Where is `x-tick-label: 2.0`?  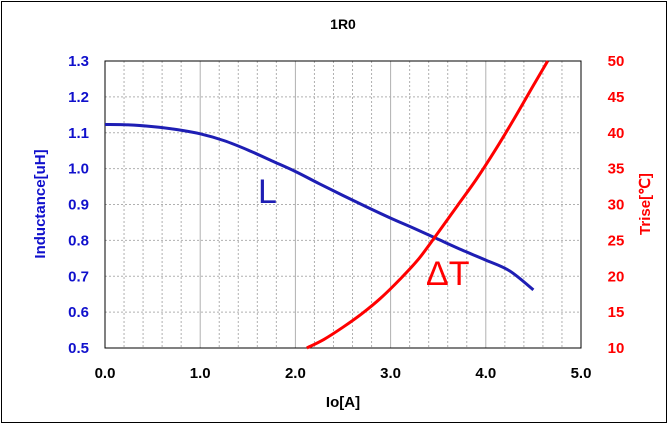 x-tick-label: 2.0 is located at coordinates (295, 373).